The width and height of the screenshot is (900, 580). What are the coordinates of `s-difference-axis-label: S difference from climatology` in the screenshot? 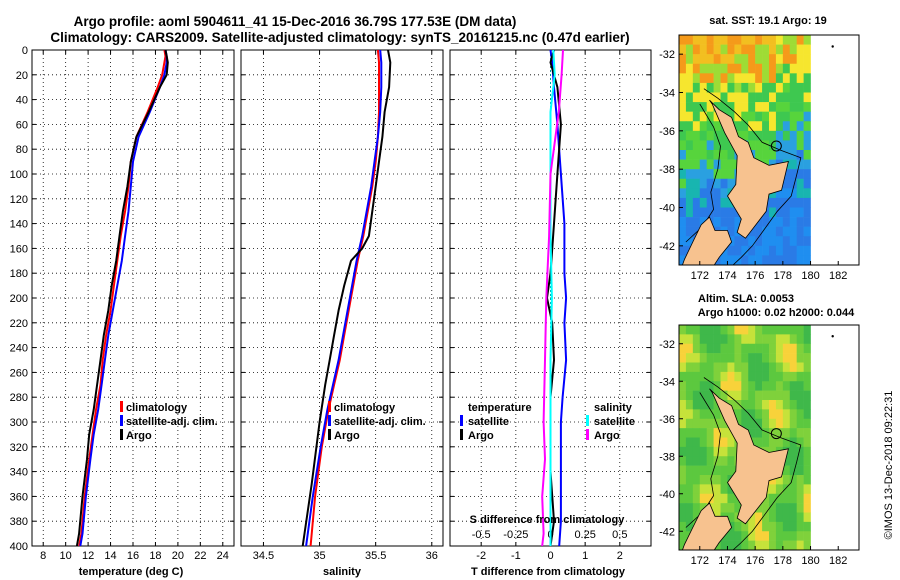 It's located at (548, 520).